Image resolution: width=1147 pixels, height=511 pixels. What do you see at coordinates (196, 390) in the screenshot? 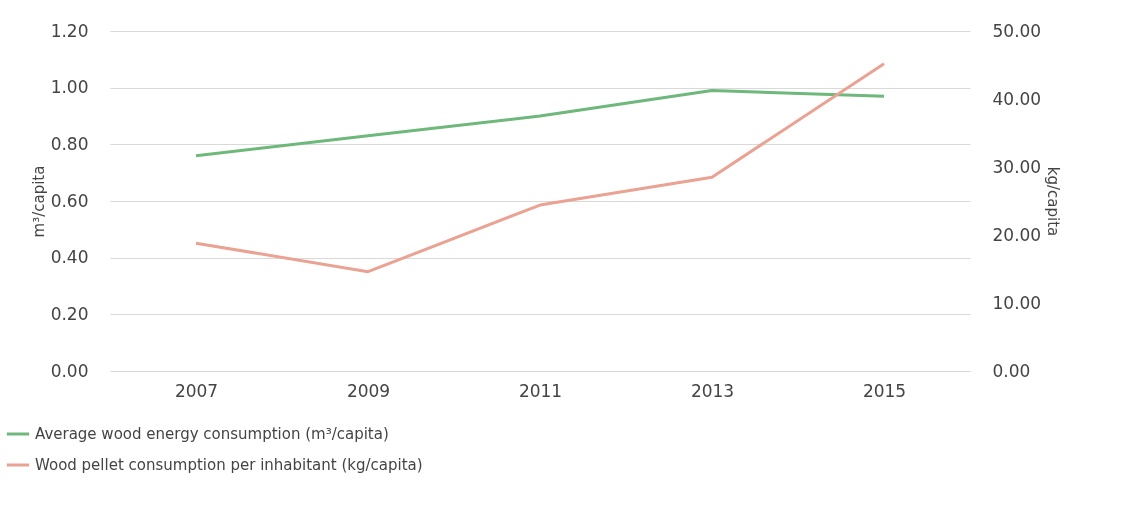
I see `x-tick-label: 2007` at bounding box center [196, 390].